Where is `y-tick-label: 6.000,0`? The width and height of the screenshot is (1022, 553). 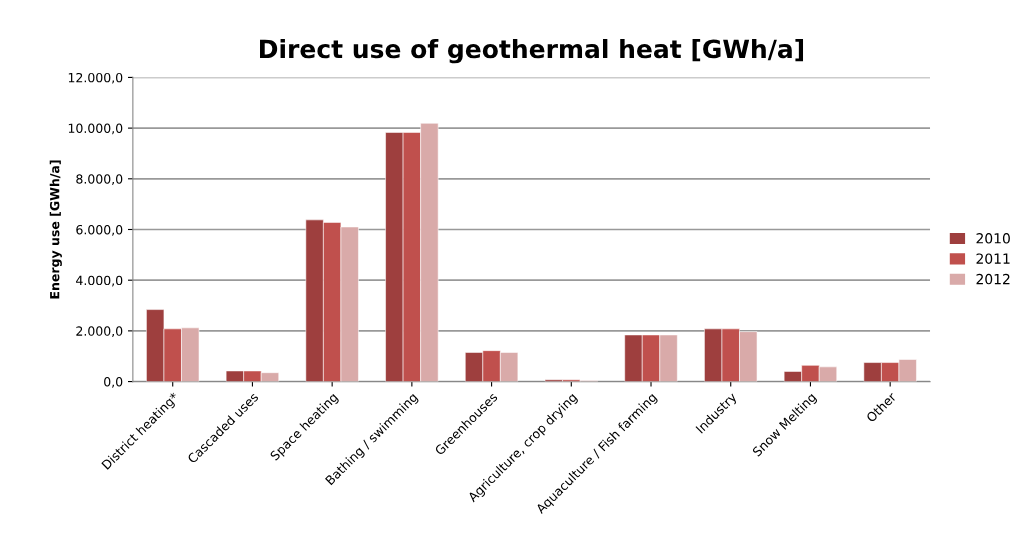
y-tick-label: 6.000,0 is located at coordinates (99, 230).